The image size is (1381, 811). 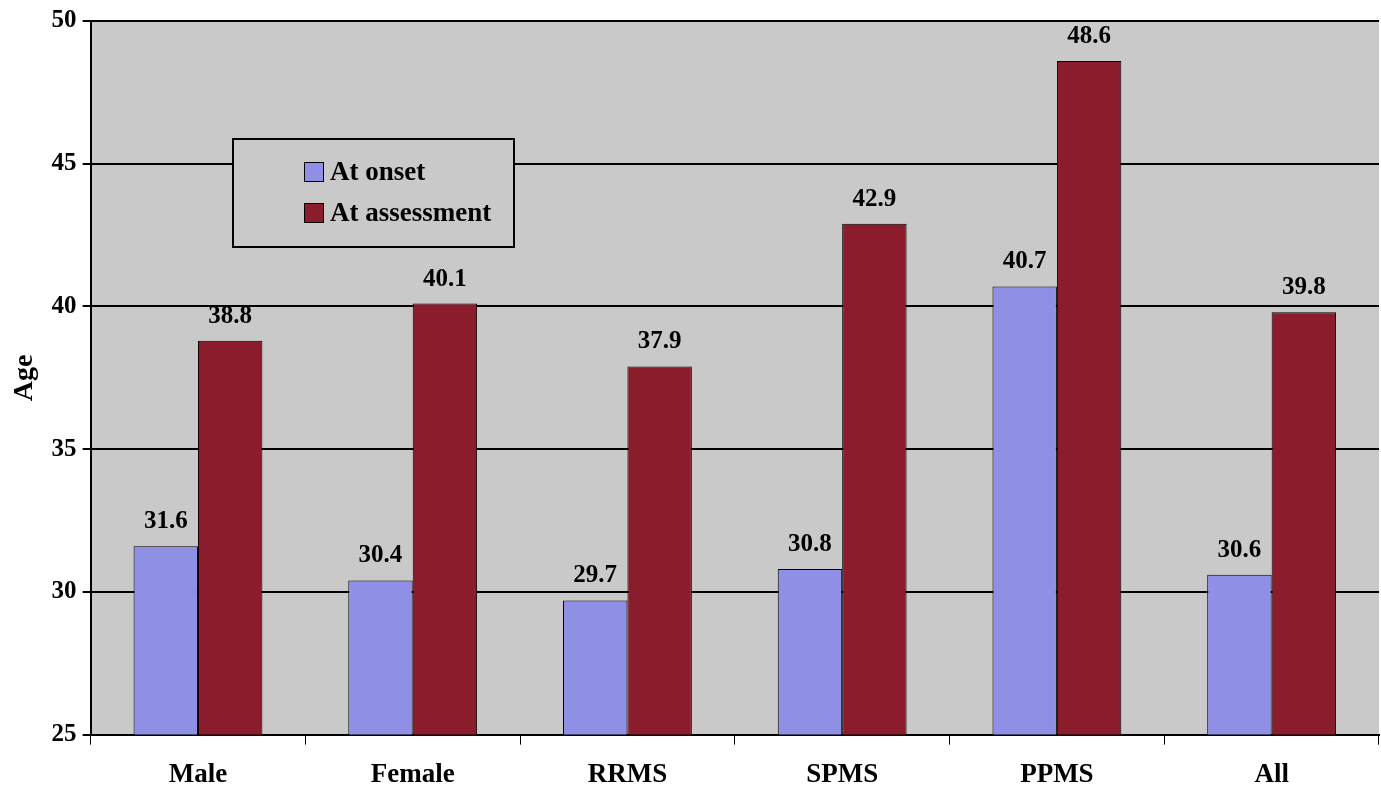 I want to click on data-label: 30.8, so click(x=810, y=542).